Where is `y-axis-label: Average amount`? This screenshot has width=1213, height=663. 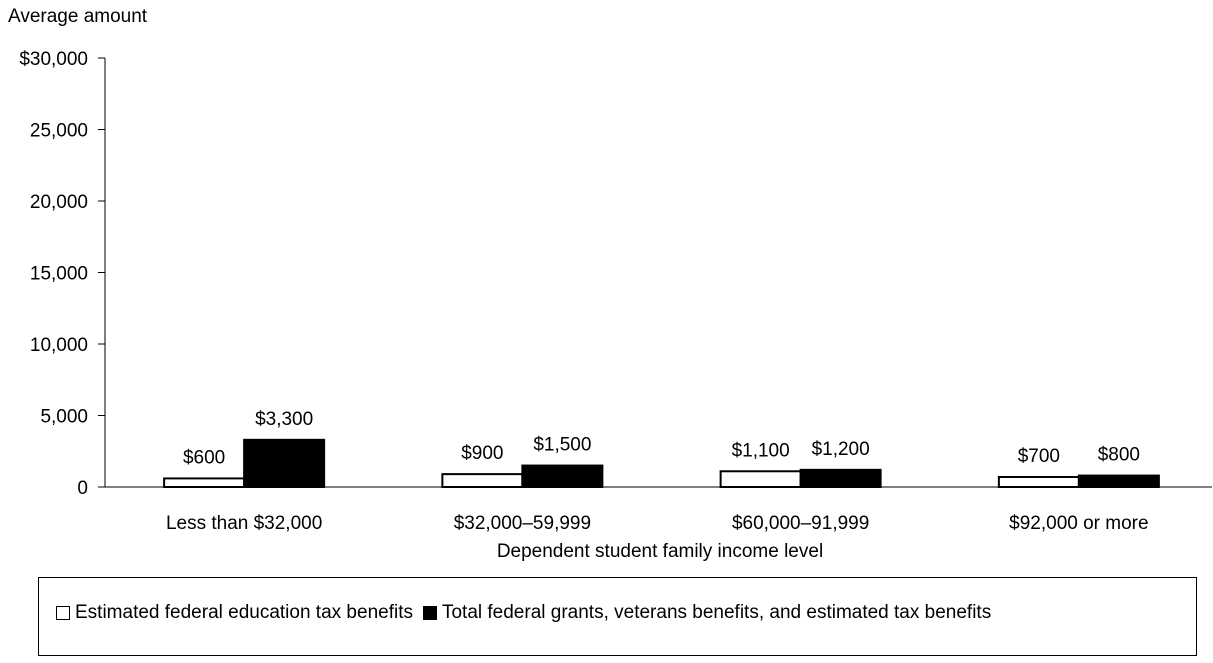 y-axis-label: Average amount is located at coordinates (78, 16).